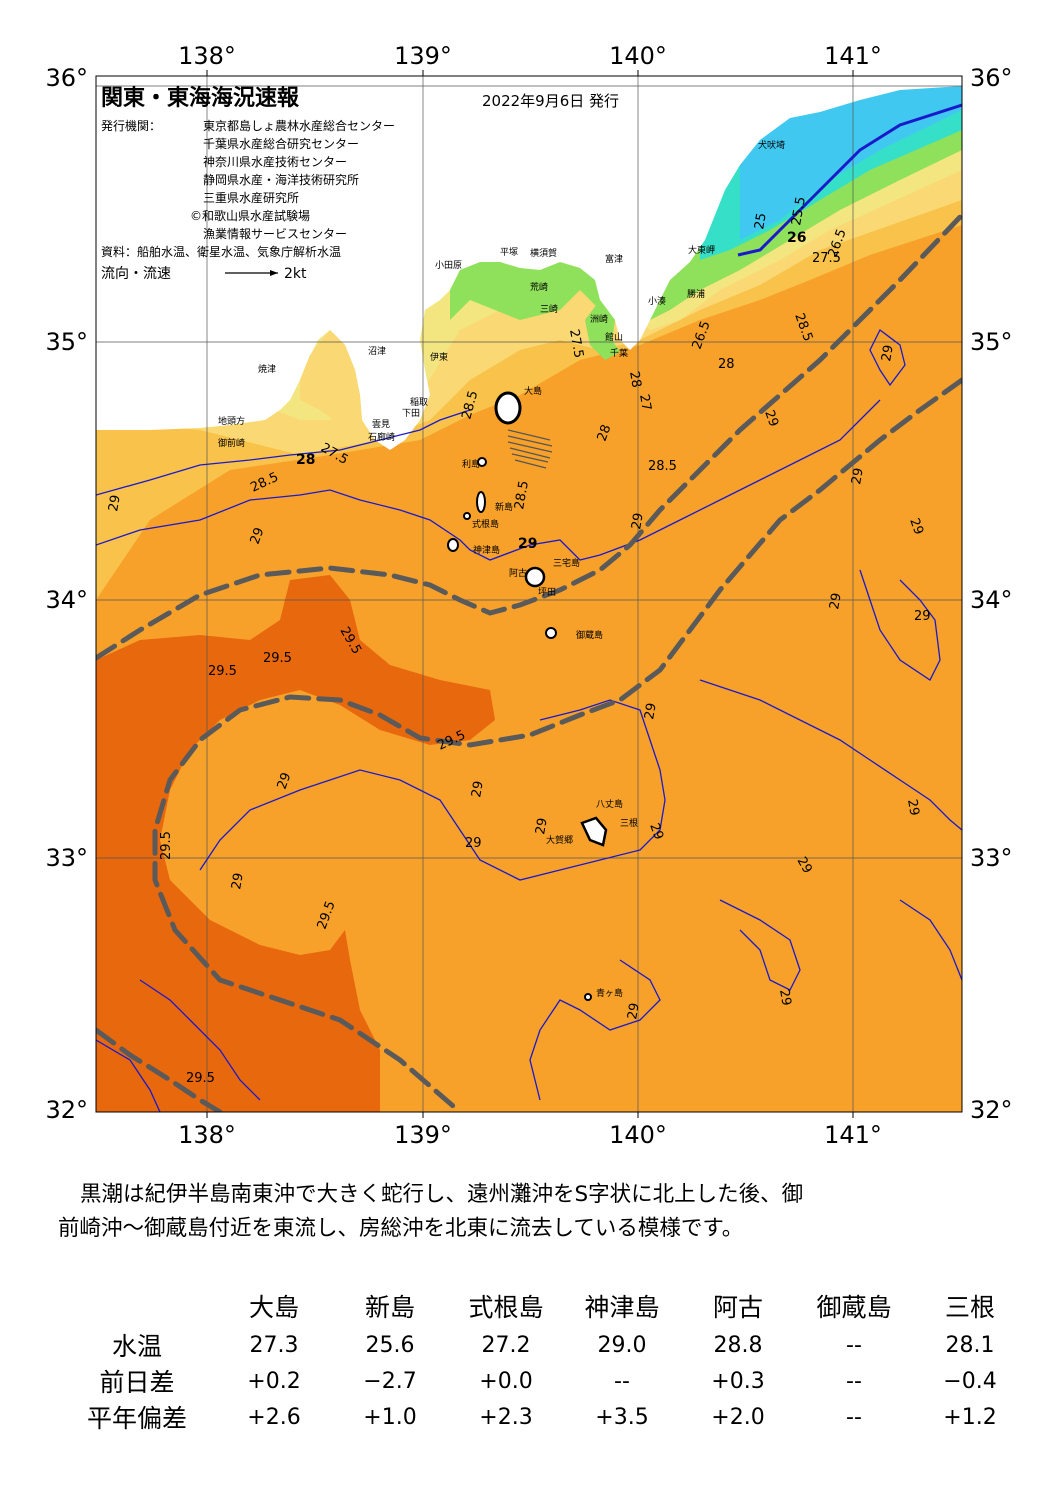  What do you see at coordinates (599, 319) in the screenshot?
I see `place-name: 洲崎` at bounding box center [599, 319].